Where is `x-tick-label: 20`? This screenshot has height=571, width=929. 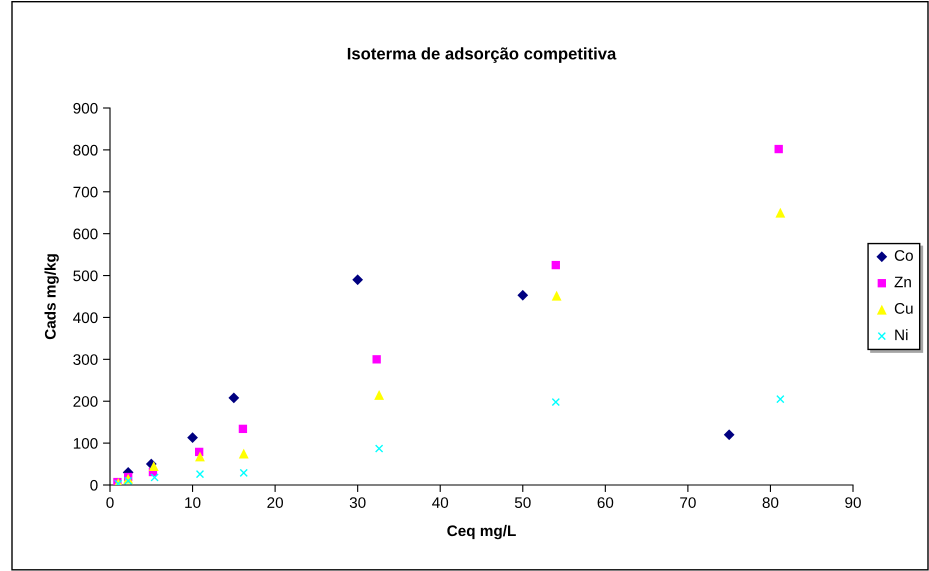
x-tick-label: 20 is located at coordinates (275, 502).